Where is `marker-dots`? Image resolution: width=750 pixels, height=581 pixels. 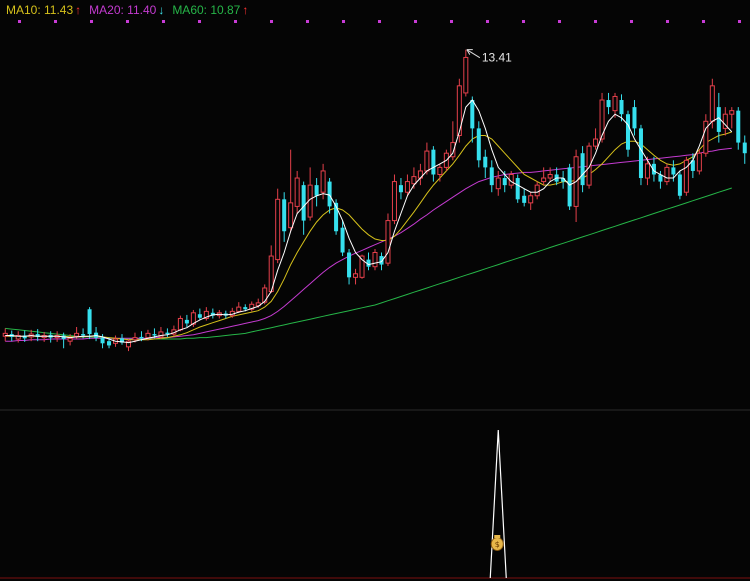 marker-dots is located at coordinates (379, 21).